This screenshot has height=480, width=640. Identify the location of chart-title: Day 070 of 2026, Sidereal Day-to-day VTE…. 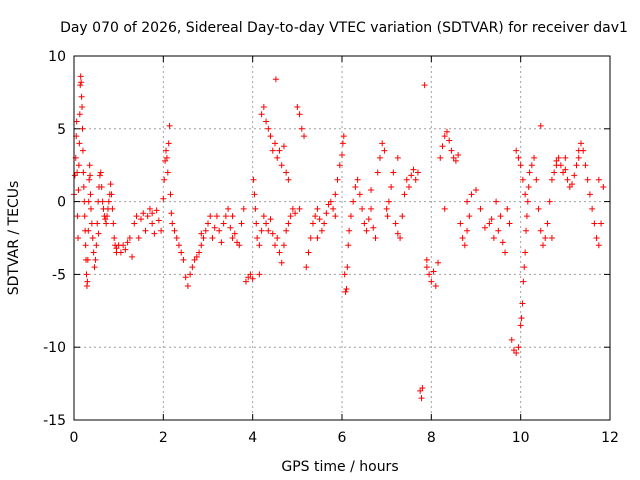
(344, 28).